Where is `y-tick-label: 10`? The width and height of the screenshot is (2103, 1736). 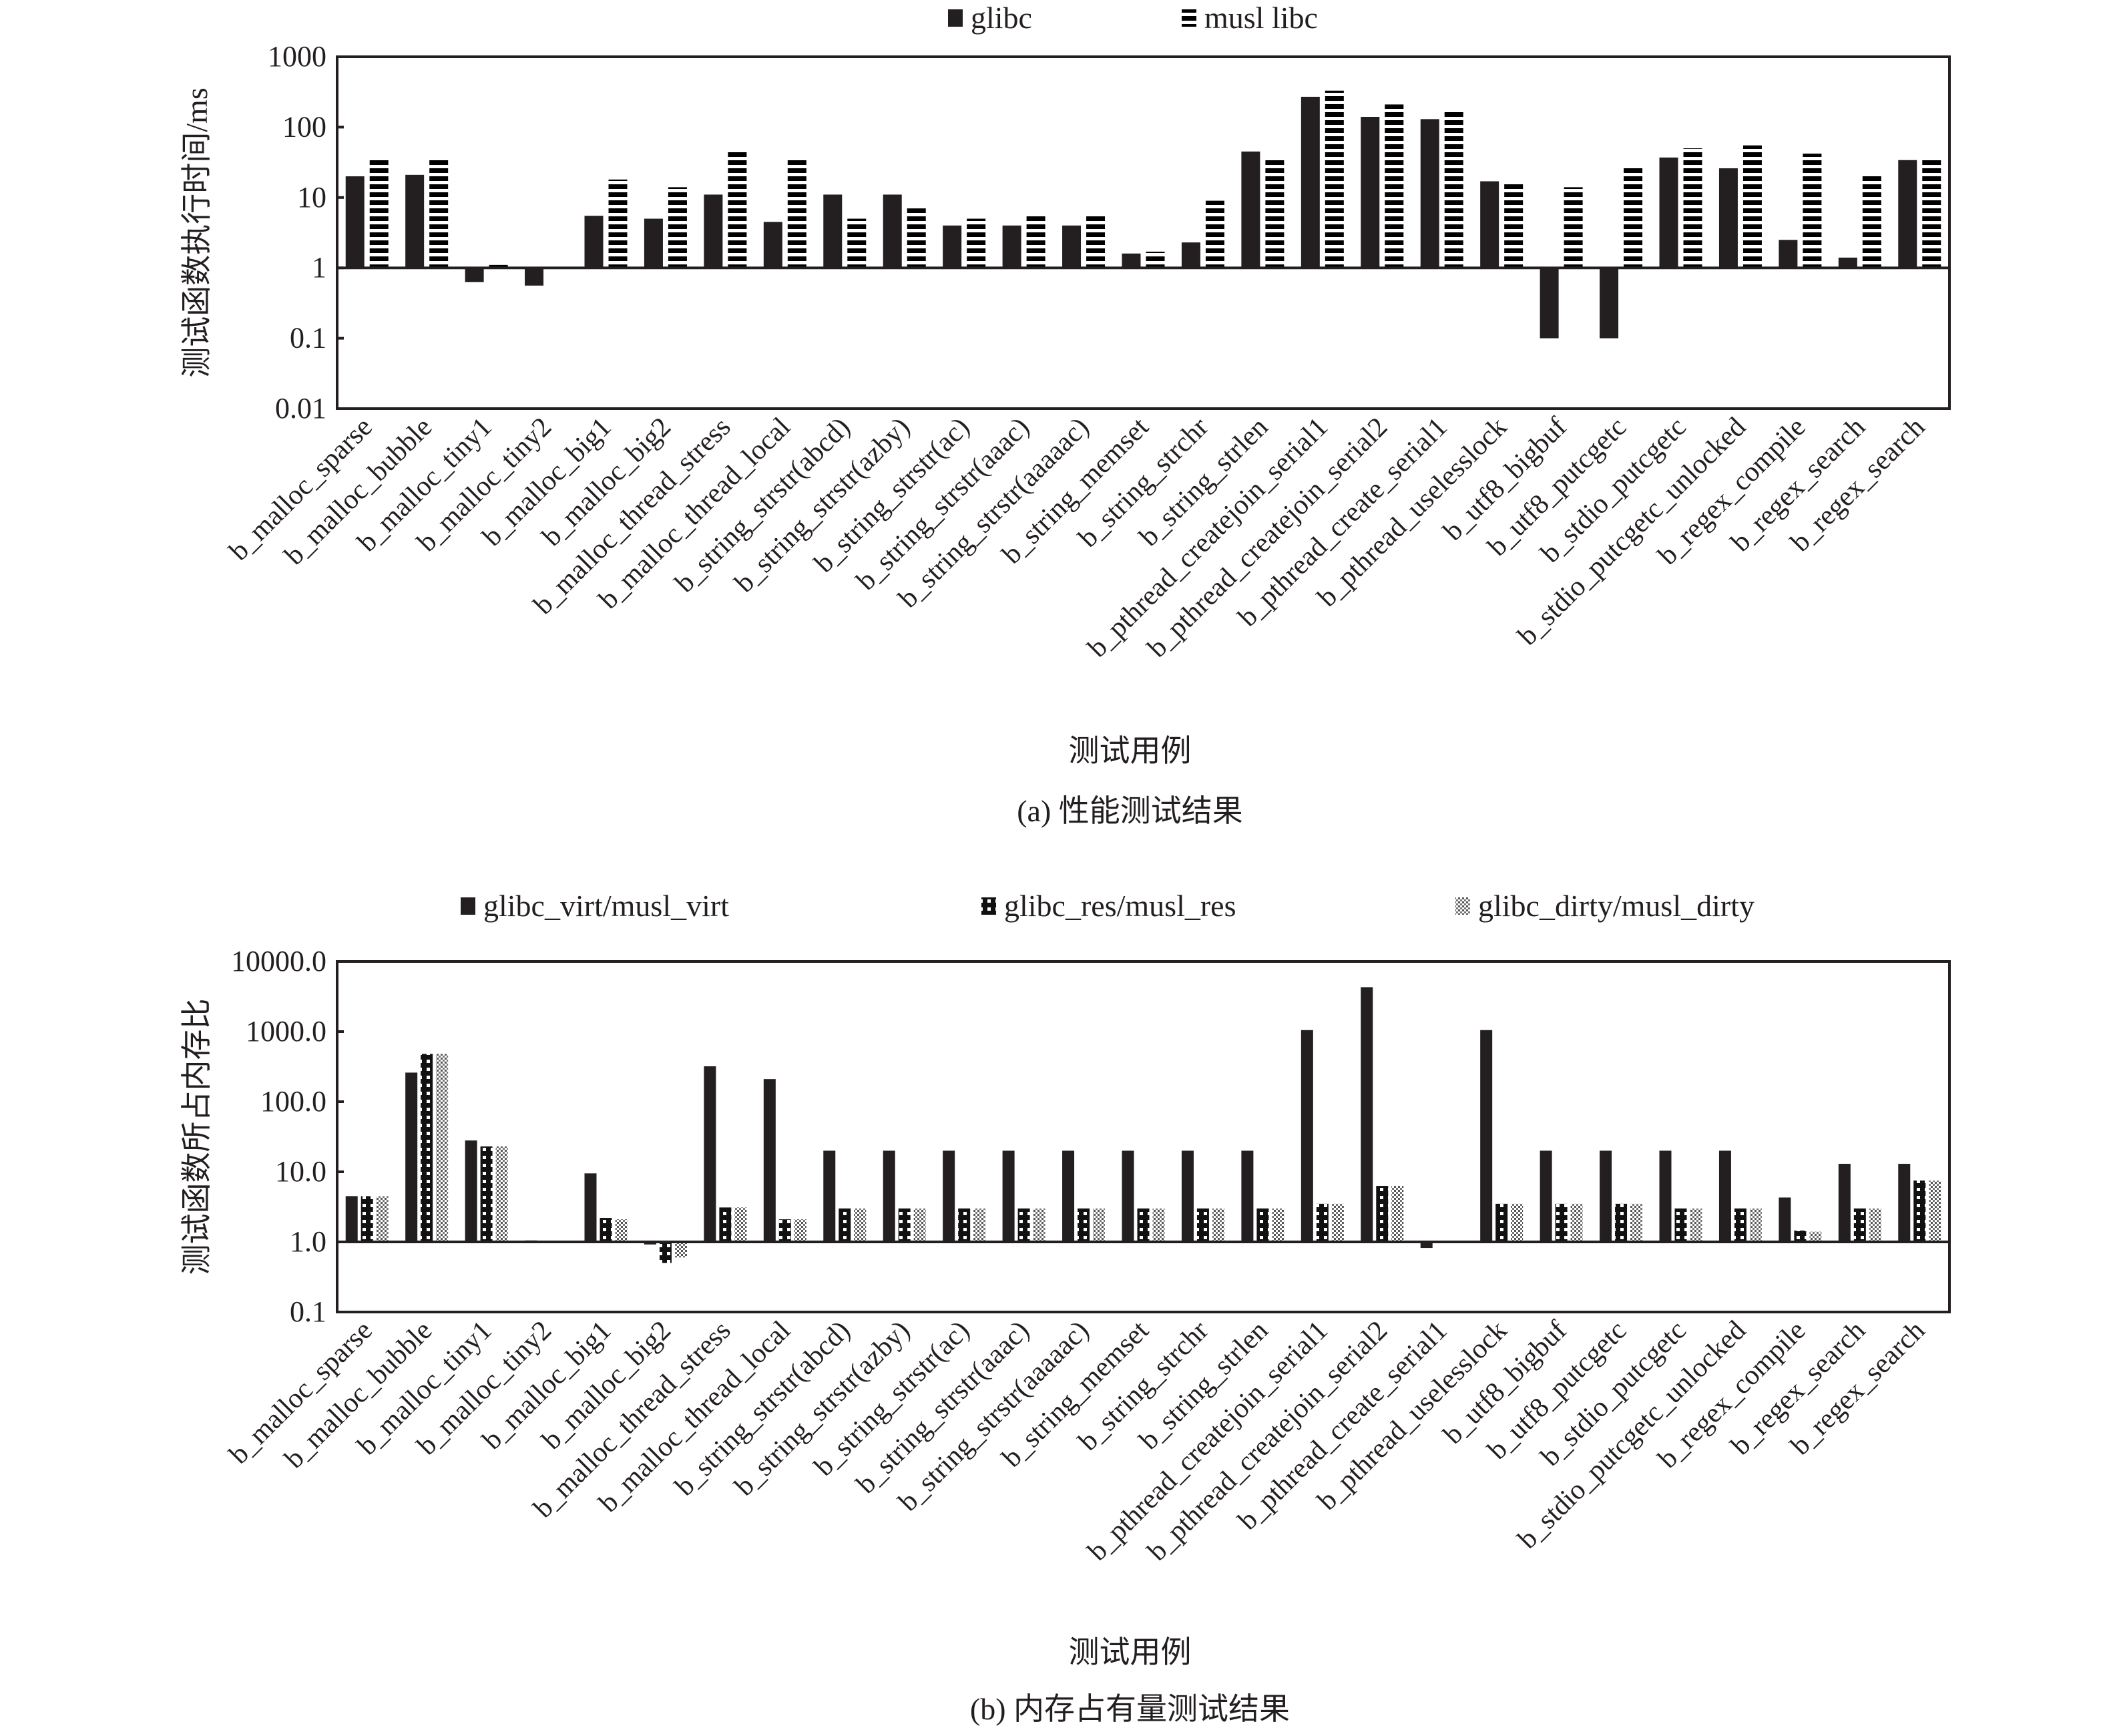
y-tick-label: 10 is located at coordinates (311, 197).